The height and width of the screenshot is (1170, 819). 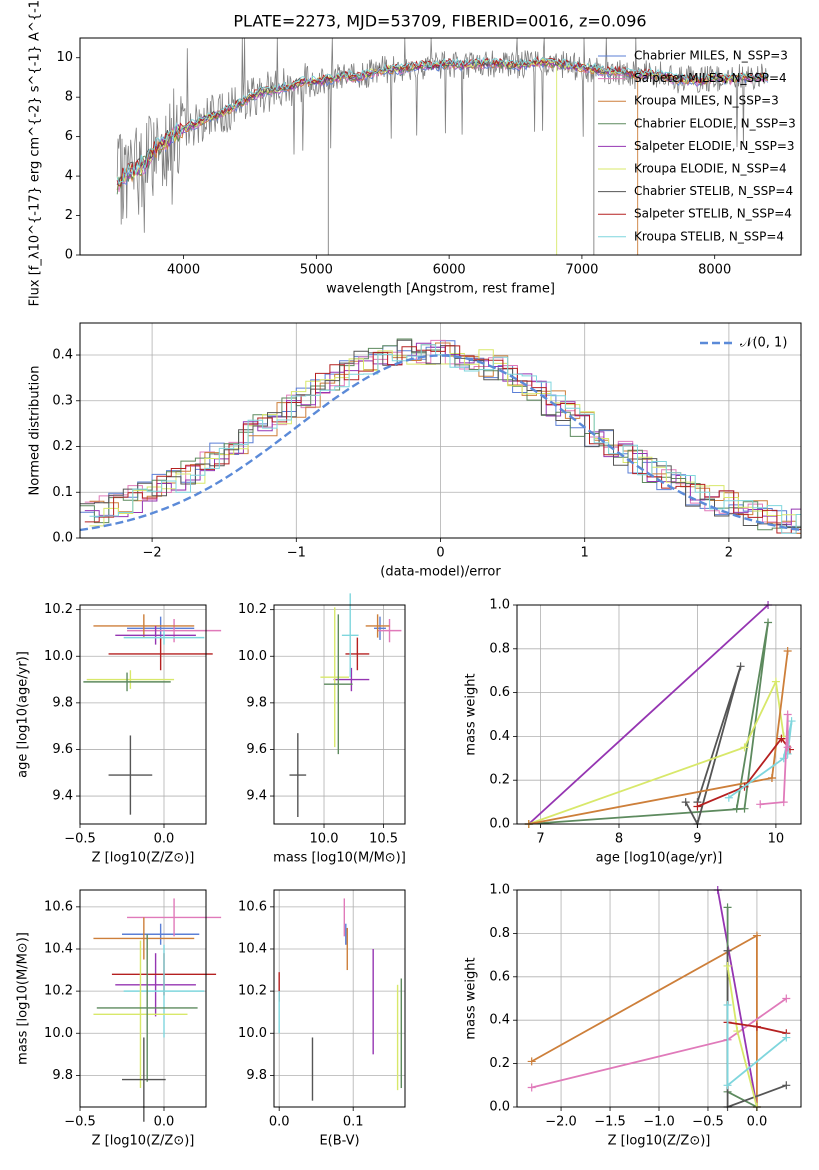 What do you see at coordinates (69, 97) in the screenshot?
I see `y-tick-label: 8` at bounding box center [69, 97].